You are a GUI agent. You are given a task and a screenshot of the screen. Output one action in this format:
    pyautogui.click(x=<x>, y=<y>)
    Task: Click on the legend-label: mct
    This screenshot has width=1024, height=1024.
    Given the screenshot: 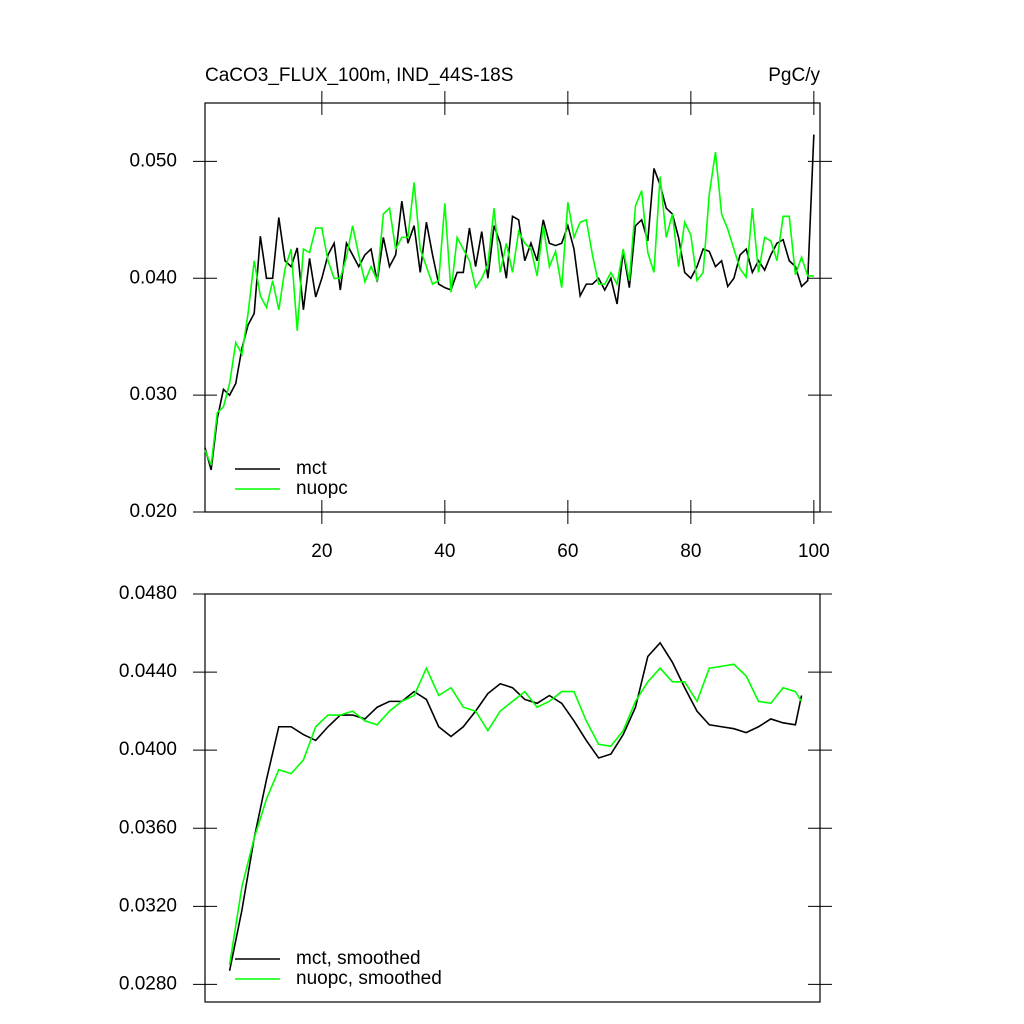 What is the action you would take?
    pyautogui.click(x=311, y=468)
    